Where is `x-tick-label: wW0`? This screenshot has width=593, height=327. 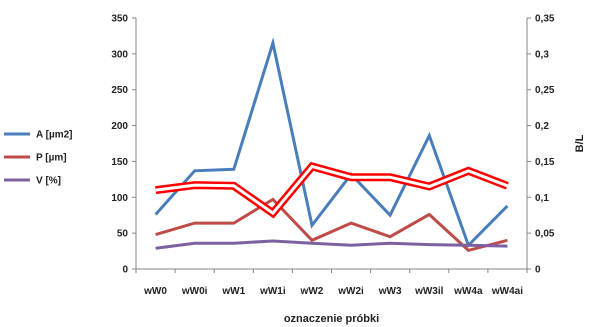
x-tick-label: wW0 is located at coordinates (155, 291).